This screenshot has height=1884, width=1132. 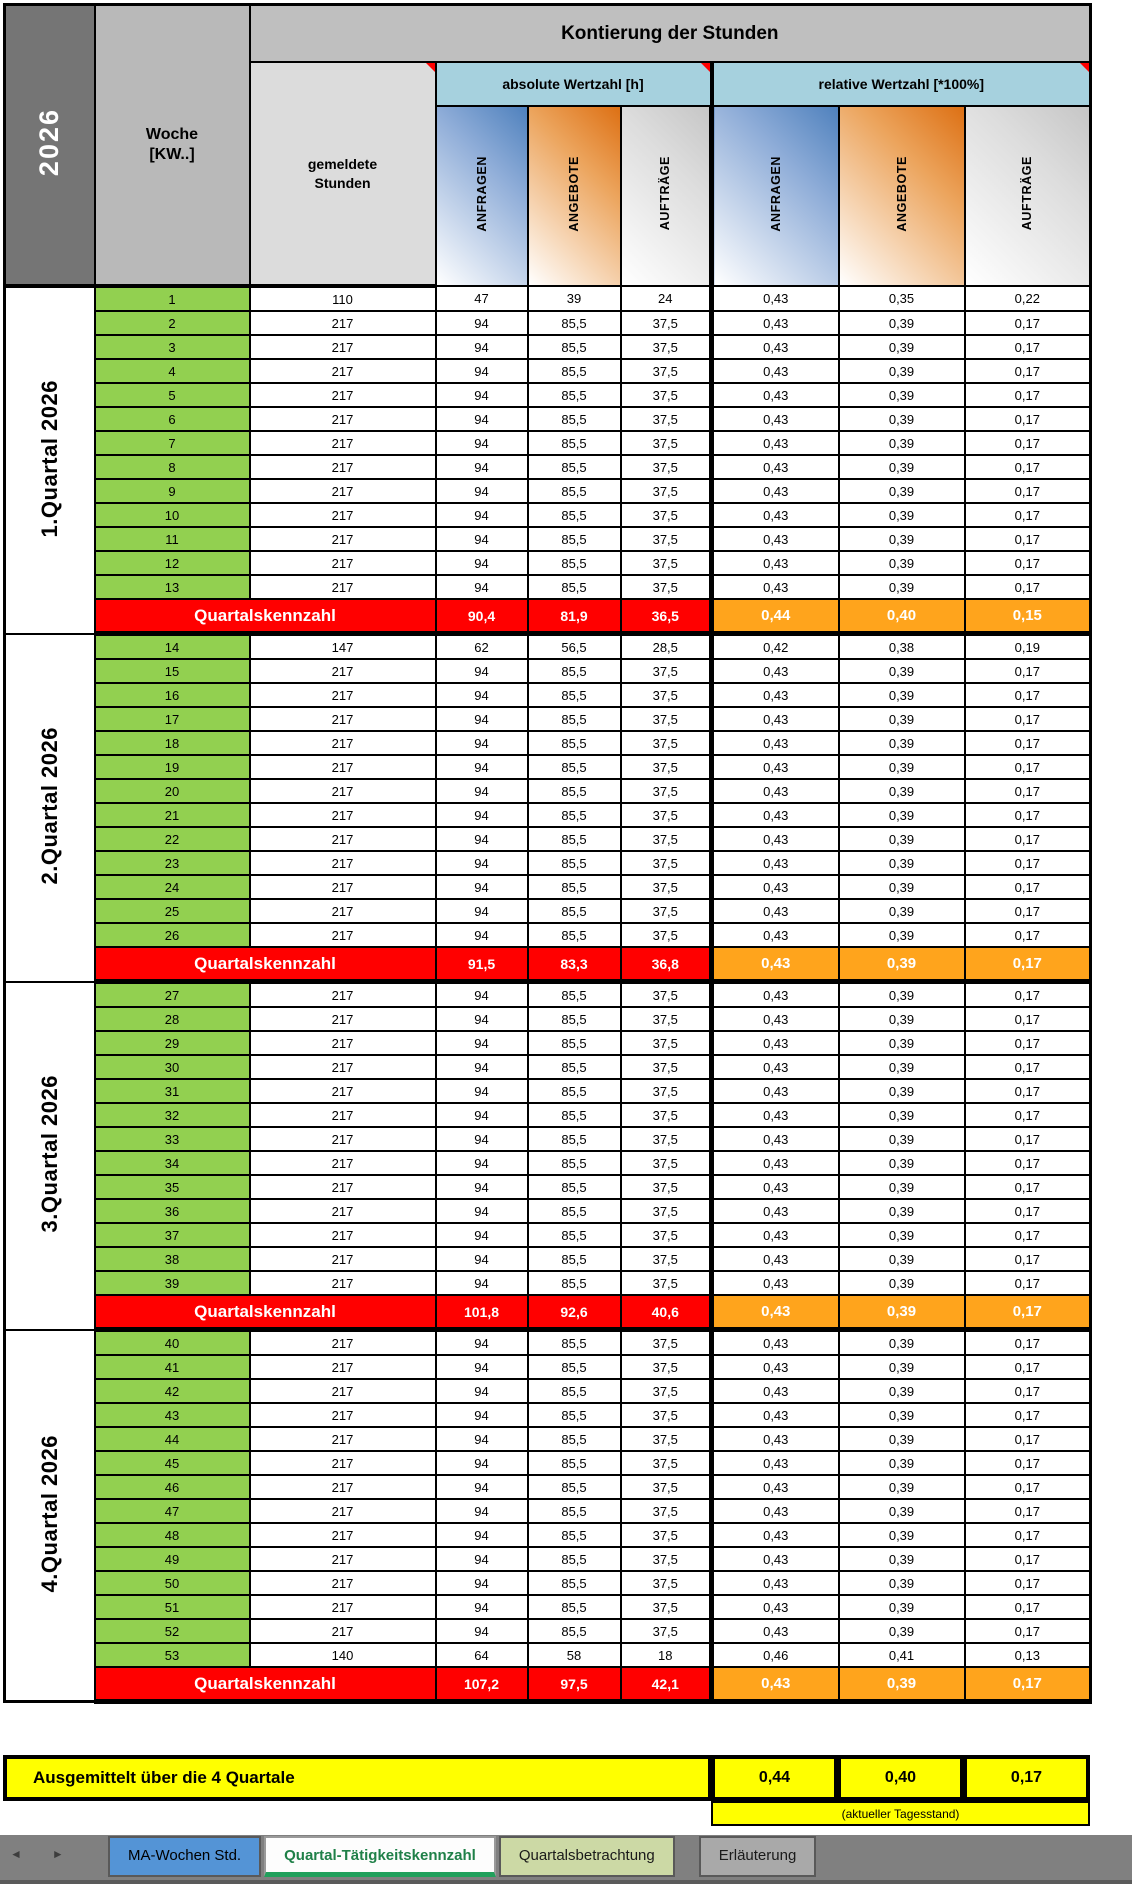 What do you see at coordinates (172, 1559) in the screenshot?
I see `week-number-cell: 49` at bounding box center [172, 1559].